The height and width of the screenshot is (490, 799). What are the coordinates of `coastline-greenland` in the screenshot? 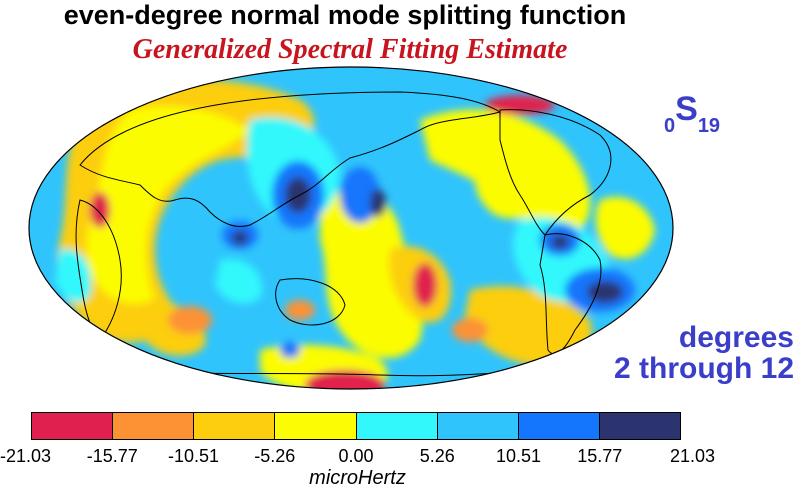 It's located at (615, 113).